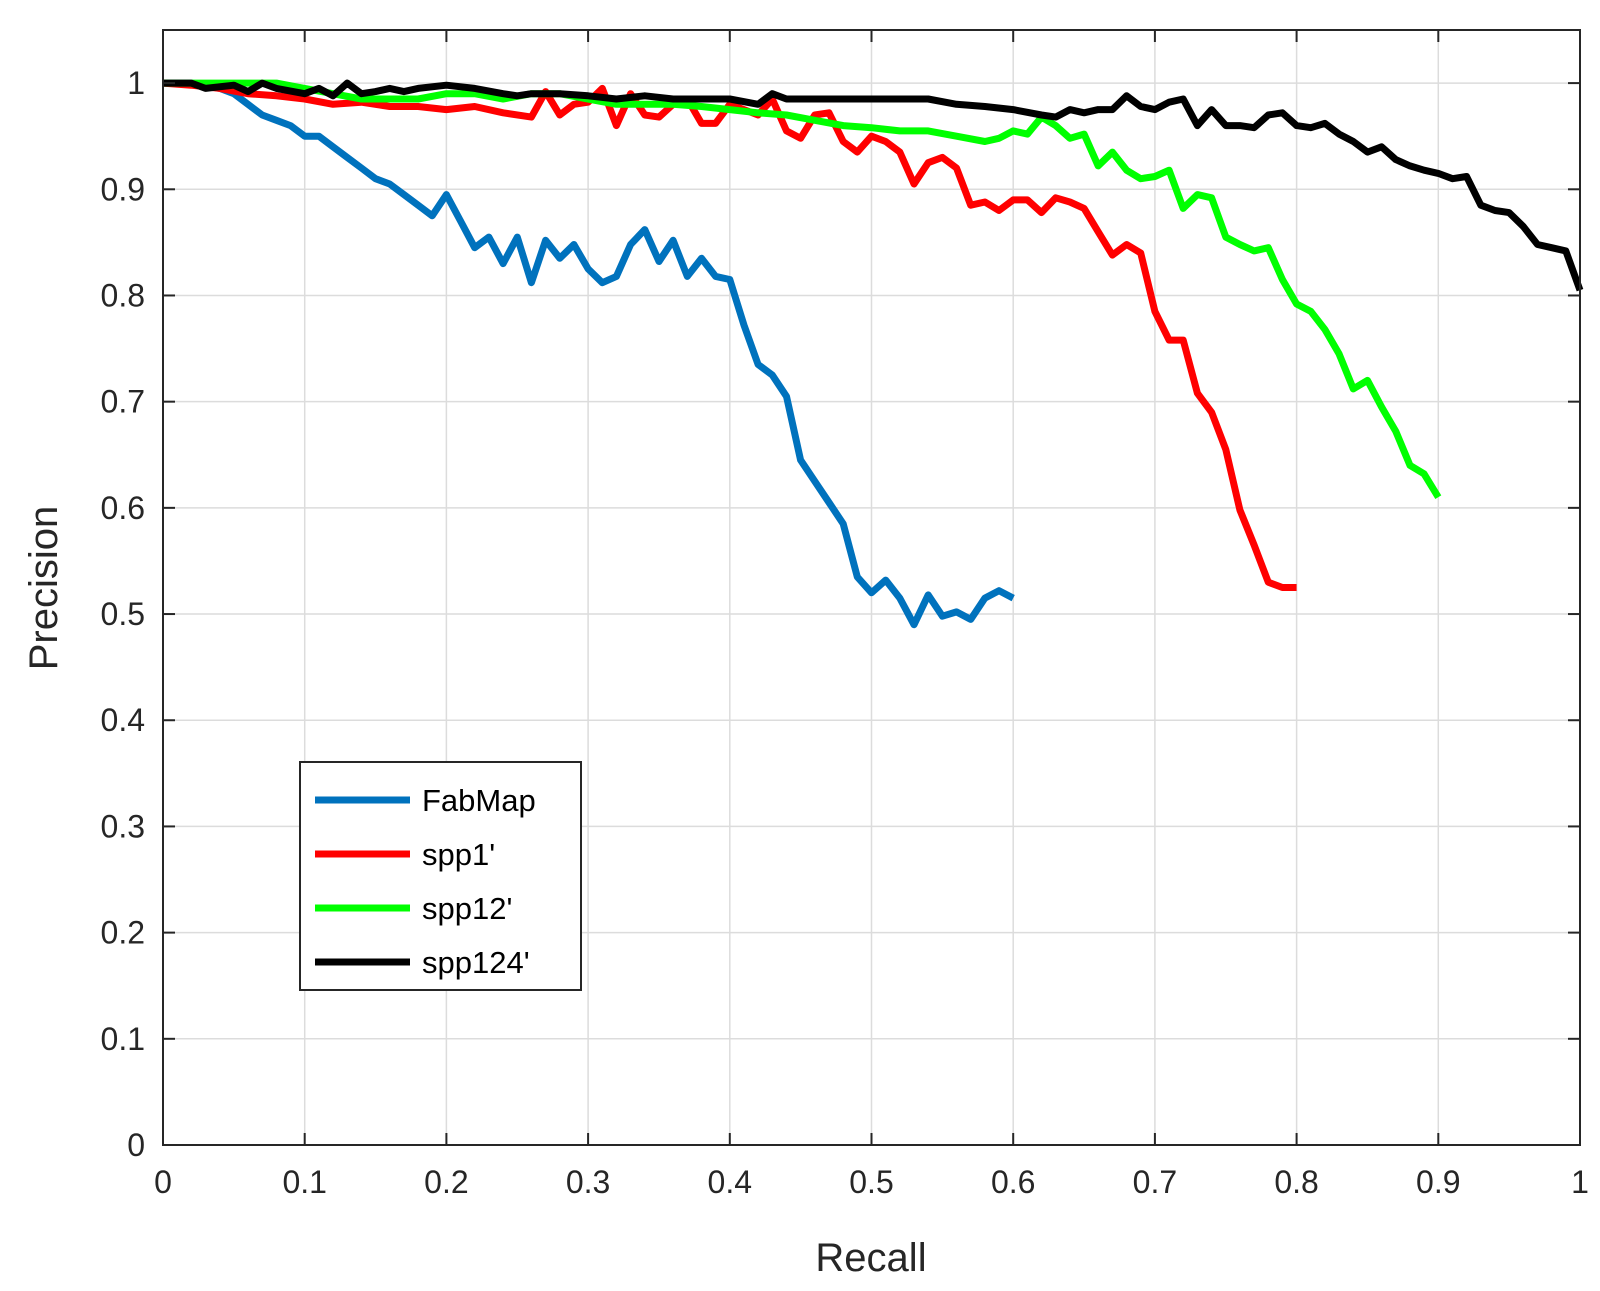  I want to click on x-tick-labels: 0 0.1 0.2 0.3 0.4 0.5 0.6 0.7 0.8 0.9 1, so click(871, 1182).